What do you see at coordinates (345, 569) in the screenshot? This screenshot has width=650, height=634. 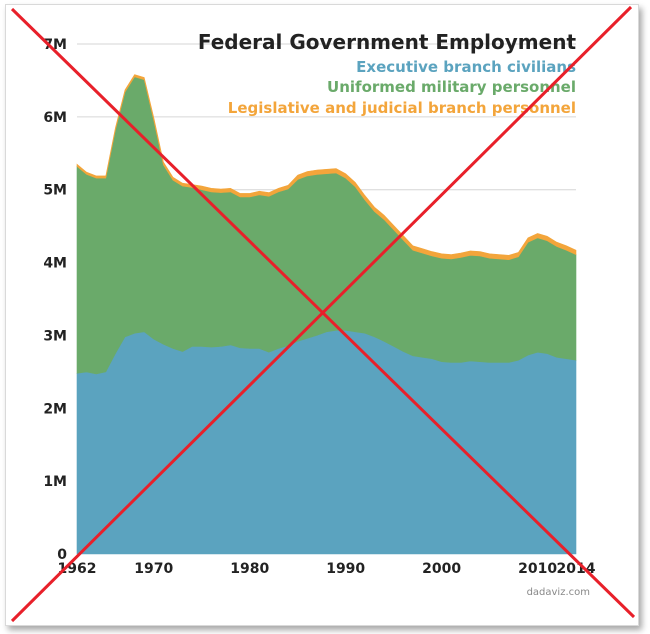 I see `x-tick-1990: 1990` at bounding box center [345, 569].